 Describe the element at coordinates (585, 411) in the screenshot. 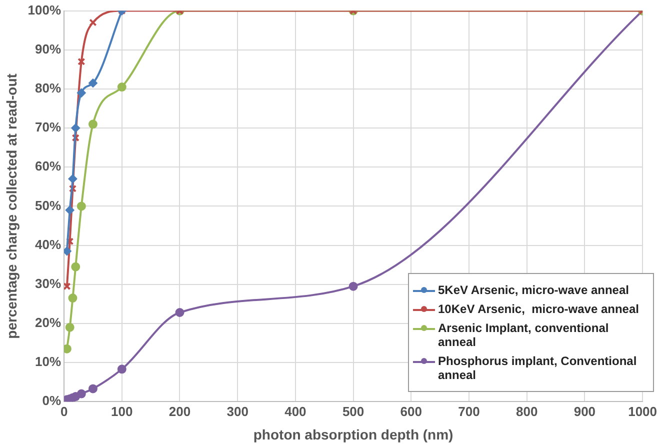

I see `x-tick-label: 900` at that location.